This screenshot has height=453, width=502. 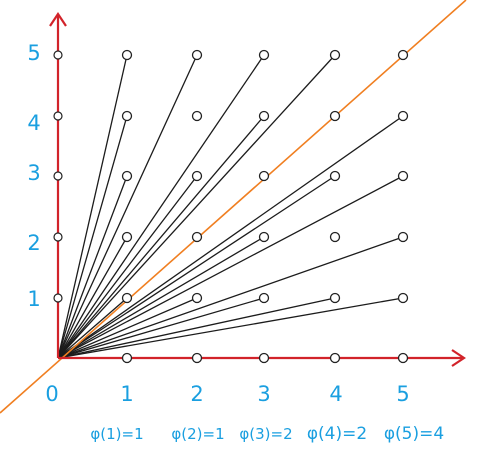 I want to click on x-tick-label: 3, so click(x=263, y=394).